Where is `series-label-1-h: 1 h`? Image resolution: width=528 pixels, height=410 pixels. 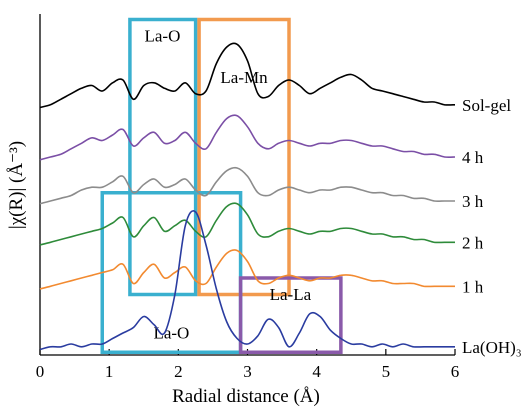
series-label-1-h: 1 h is located at coordinates (473, 286).